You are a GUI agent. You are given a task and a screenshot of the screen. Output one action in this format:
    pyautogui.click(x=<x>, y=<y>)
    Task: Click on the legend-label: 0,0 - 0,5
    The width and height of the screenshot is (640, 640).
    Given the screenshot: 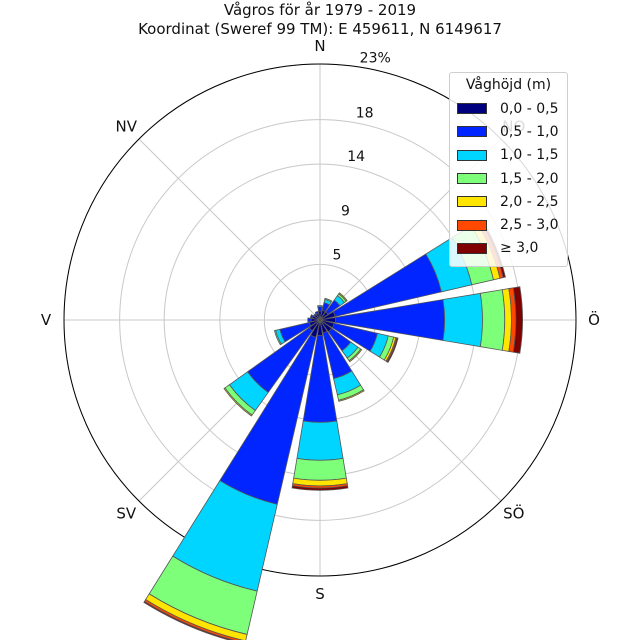 What is the action you would take?
    pyautogui.click(x=529, y=108)
    